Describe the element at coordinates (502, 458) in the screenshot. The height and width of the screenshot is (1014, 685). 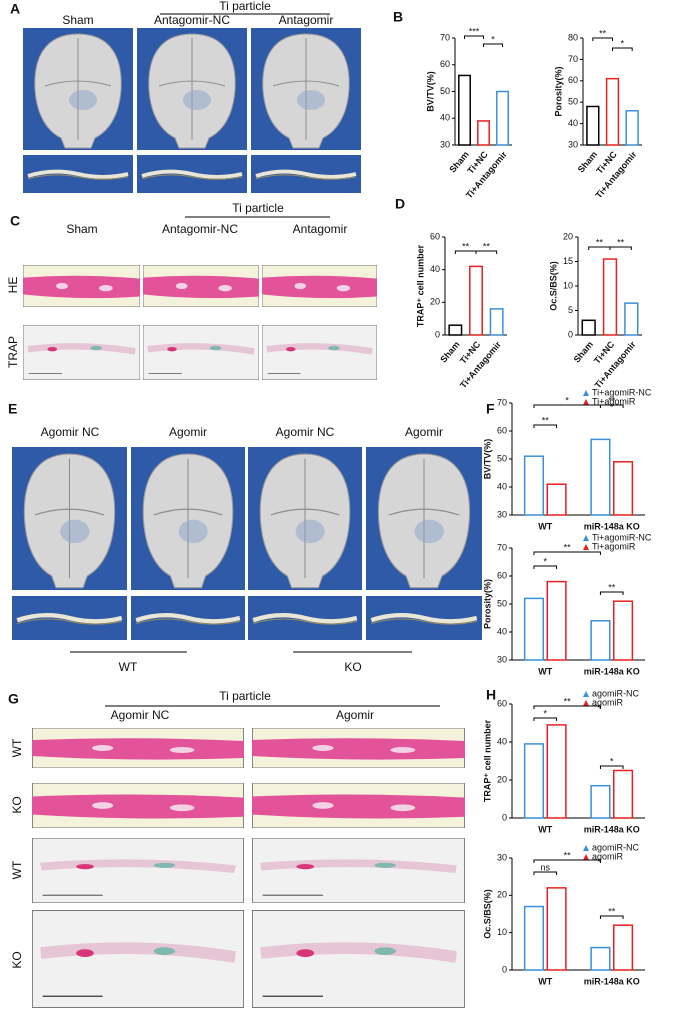
I see `y-tick-label: 50` at that location.